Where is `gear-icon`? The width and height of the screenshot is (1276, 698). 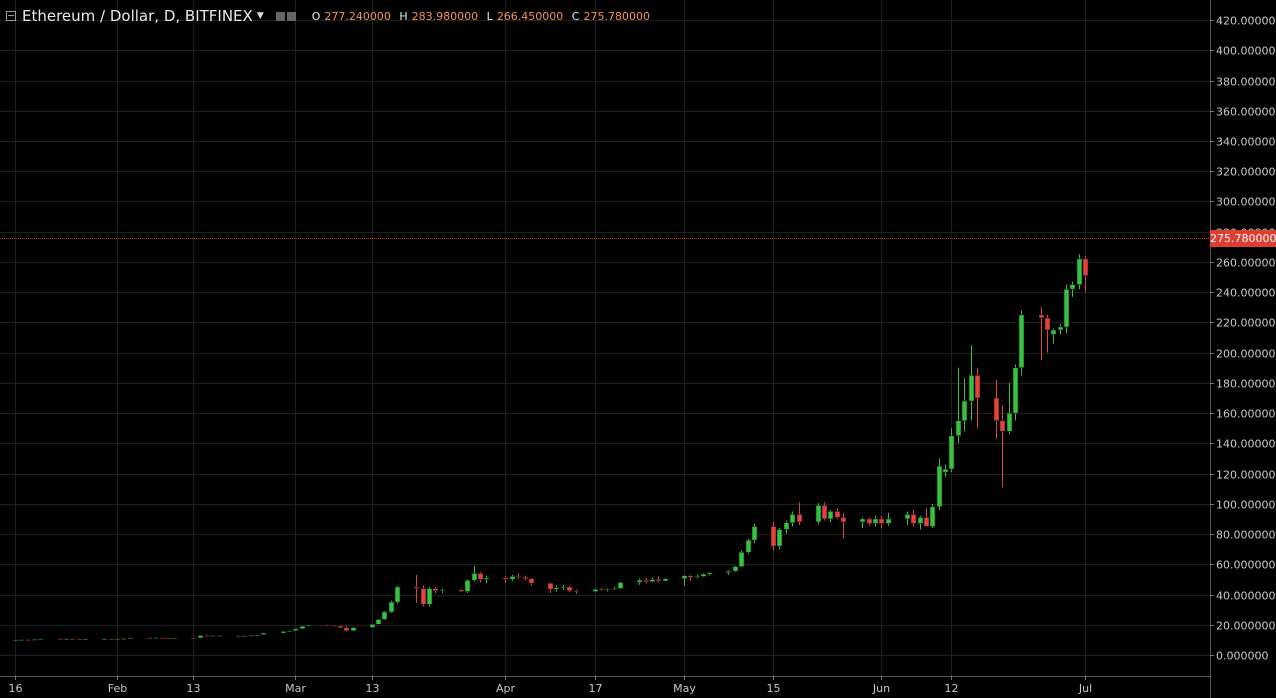
gear-icon is located at coordinates (291, 16).